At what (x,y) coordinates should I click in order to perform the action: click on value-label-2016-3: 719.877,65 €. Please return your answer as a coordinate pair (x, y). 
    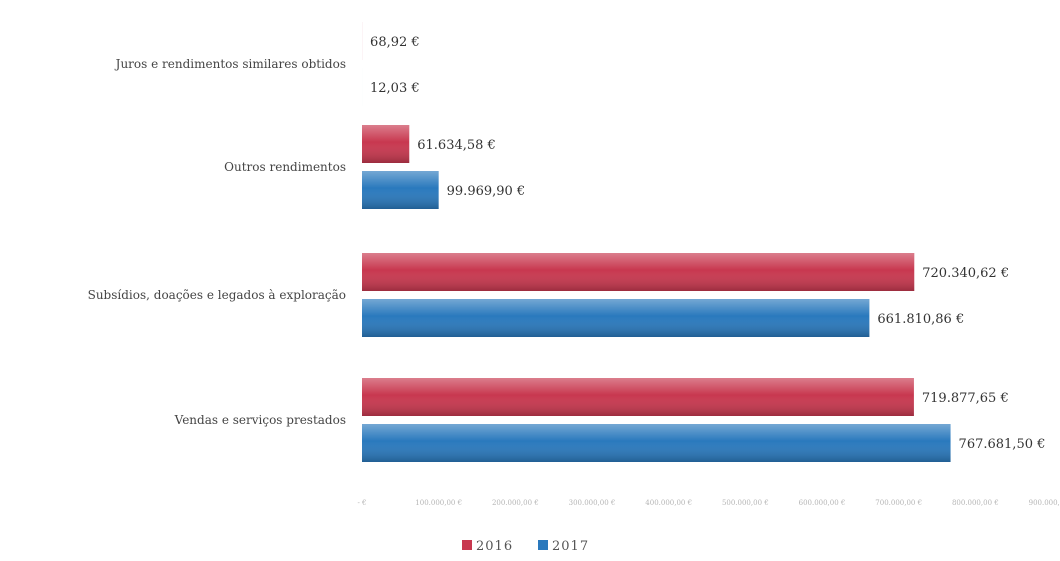
    Looking at the image, I should click on (965, 398).